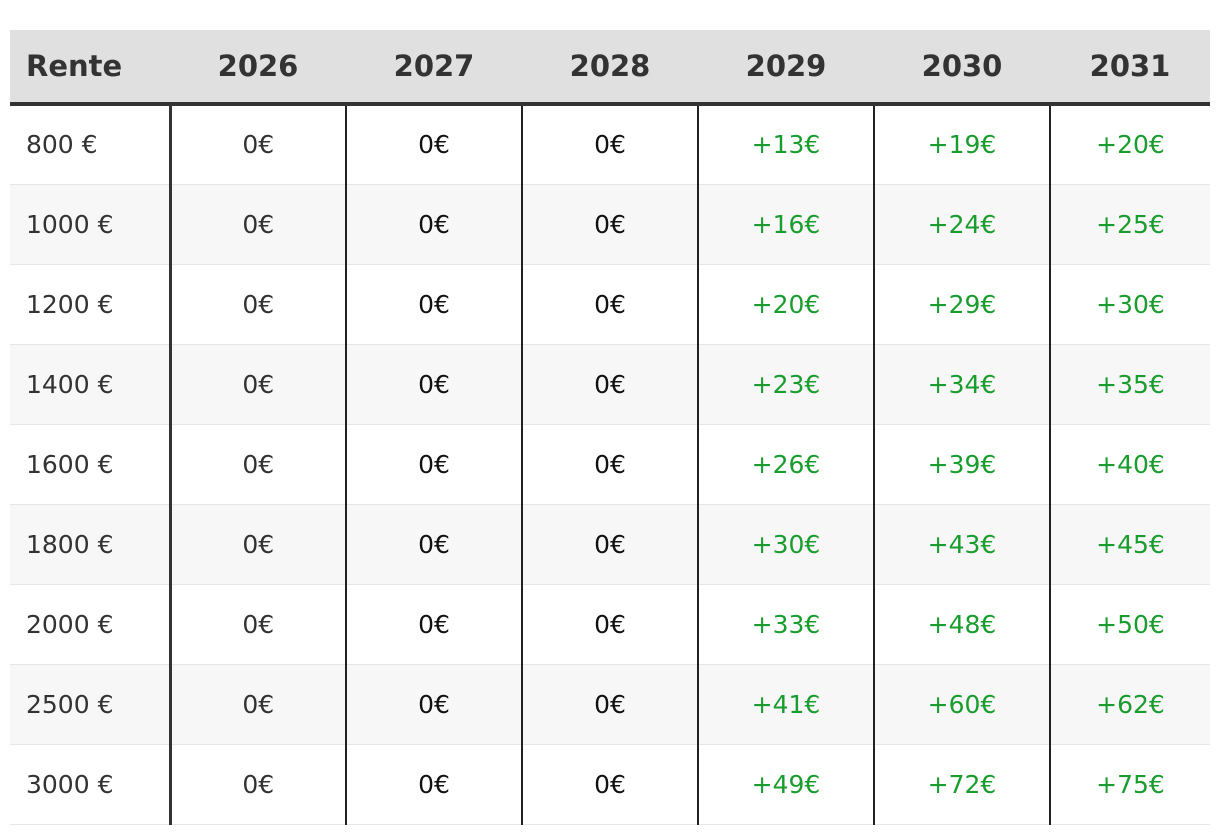 The height and width of the screenshot is (836, 1220). I want to click on rente-cell: 3000 €, so click(91, 784).